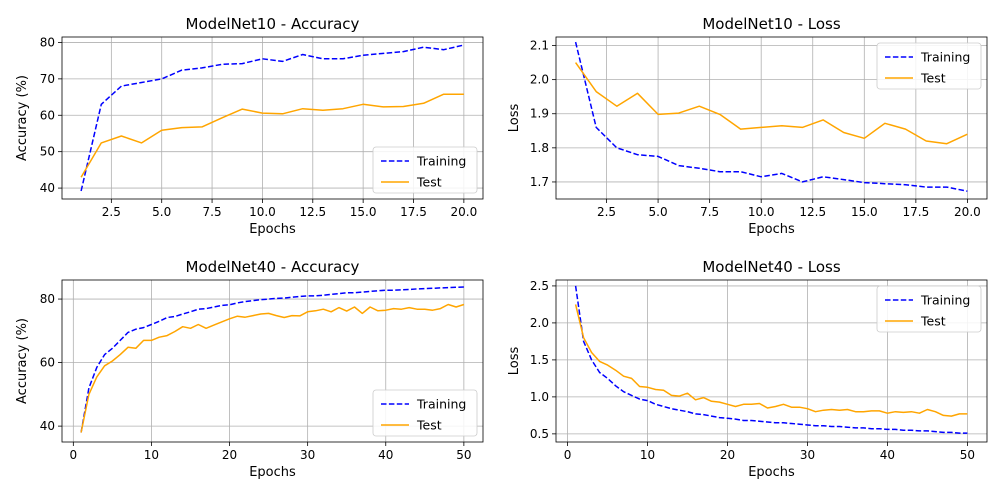 The image size is (1000, 500). Describe the element at coordinates (273, 267) in the screenshot. I see `chart-title: ModelNet40 - Accuracy` at that location.